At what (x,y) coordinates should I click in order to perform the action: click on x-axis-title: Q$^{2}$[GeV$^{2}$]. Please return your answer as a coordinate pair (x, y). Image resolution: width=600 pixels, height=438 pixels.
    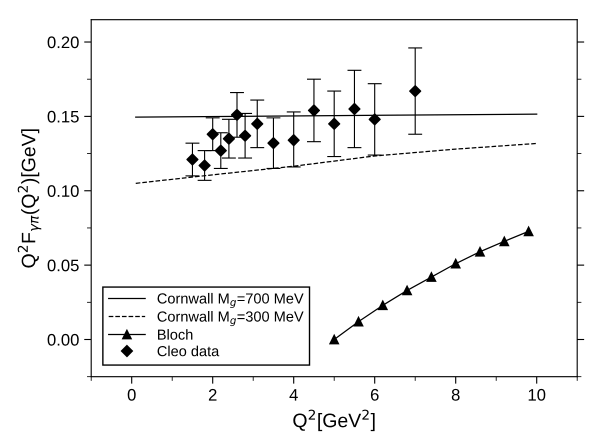
    Looking at the image, I should click on (334, 421).